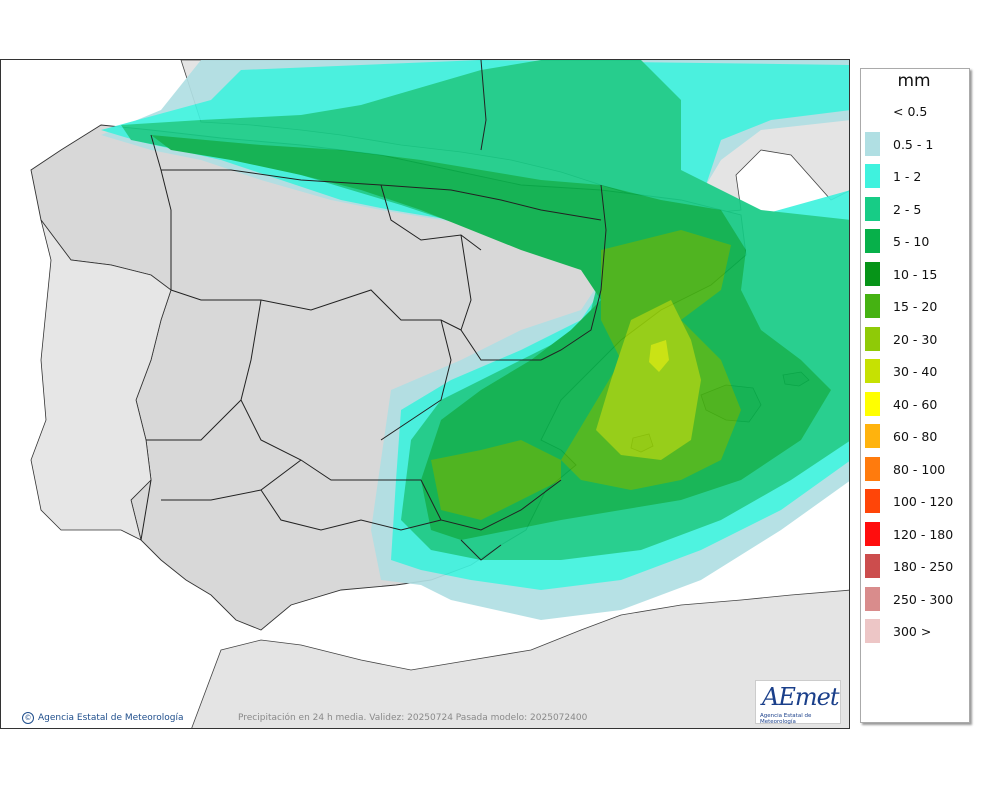 The width and height of the screenshot is (1000, 790). I want to click on aemet-logo: AEmet Agencia Estatal de Meteorología, so click(798, 702).